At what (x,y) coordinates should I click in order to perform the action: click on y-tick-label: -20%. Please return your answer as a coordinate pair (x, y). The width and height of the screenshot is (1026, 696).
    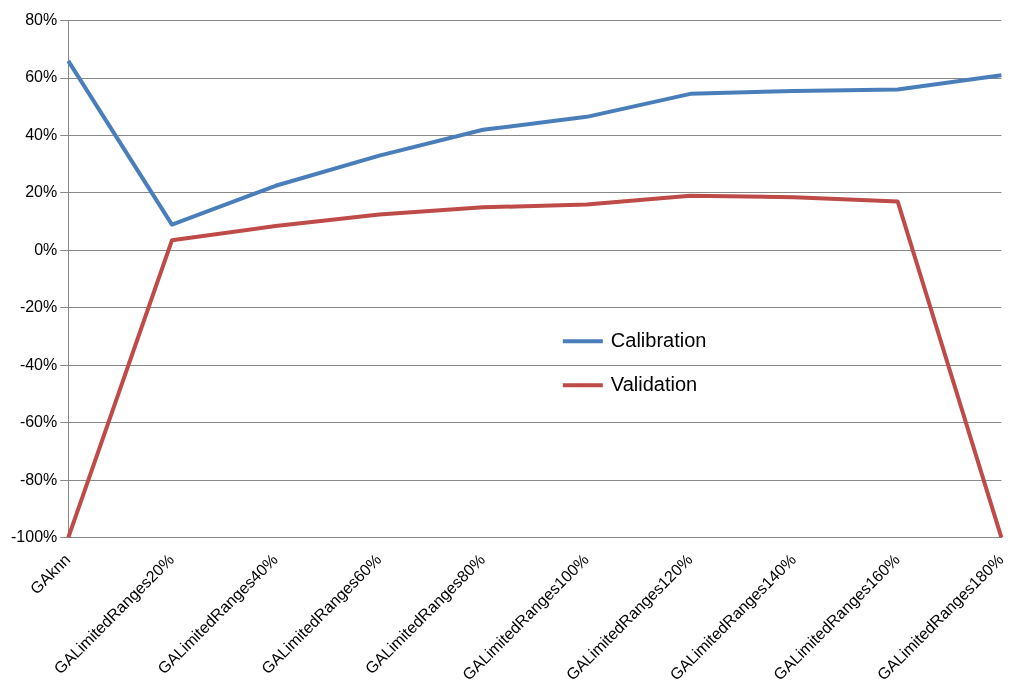
    Looking at the image, I should click on (38, 307).